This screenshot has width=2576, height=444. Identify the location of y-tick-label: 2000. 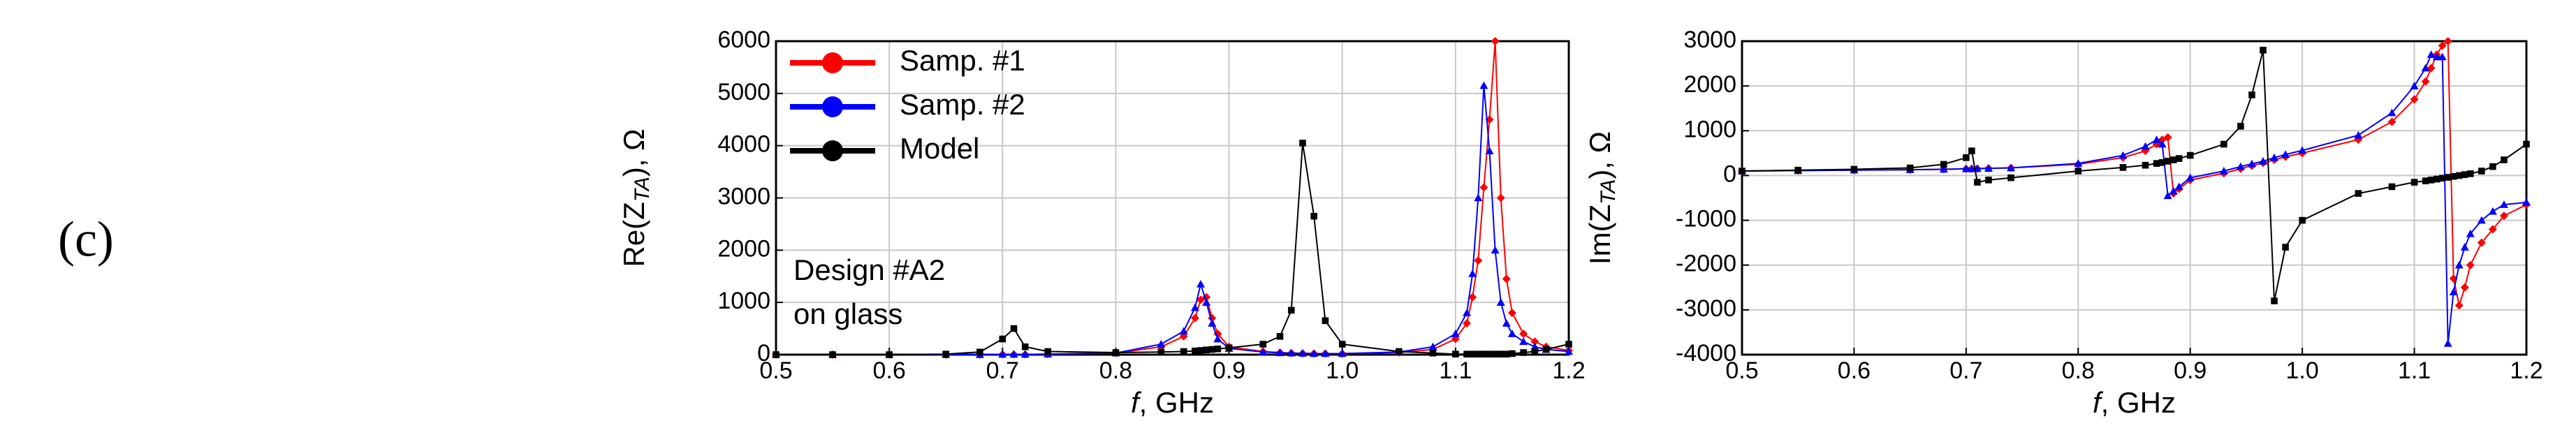
(743, 248).